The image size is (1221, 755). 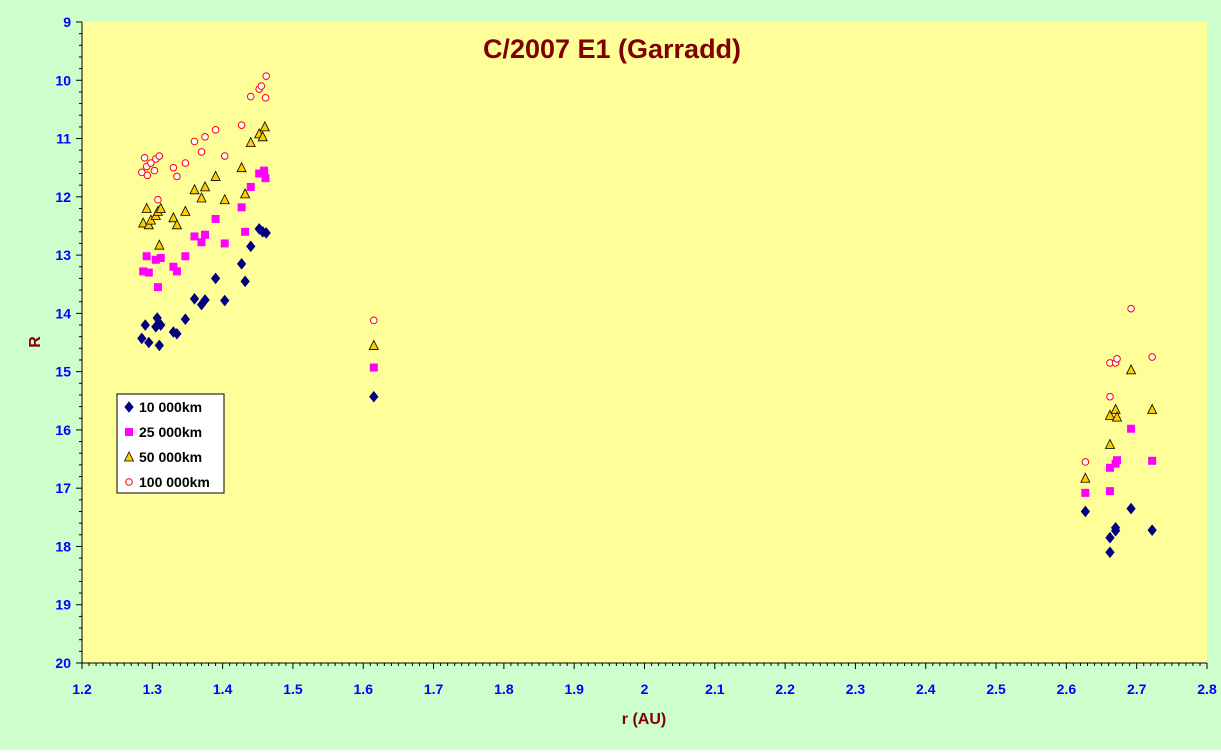 What do you see at coordinates (129, 456) in the screenshot?
I see `legend-marker-triangle` at bounding box center [129, 456].